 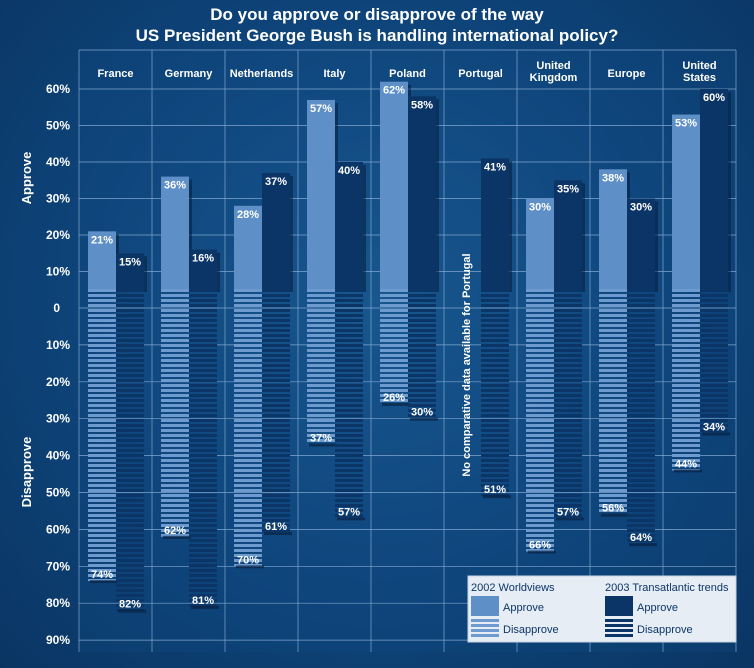 I want to click on category-label: Poland, so click(x=407, y=74).